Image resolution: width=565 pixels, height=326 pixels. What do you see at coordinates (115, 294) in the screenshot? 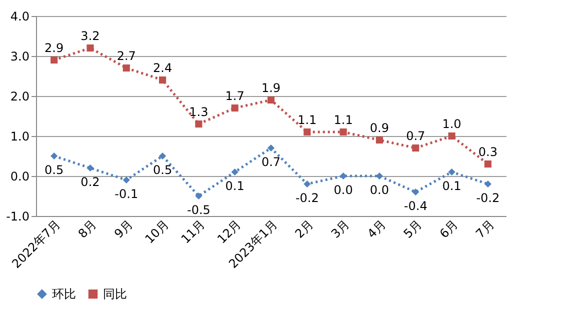
I see `legend-label: 同比` at bounding box center [115, 294].